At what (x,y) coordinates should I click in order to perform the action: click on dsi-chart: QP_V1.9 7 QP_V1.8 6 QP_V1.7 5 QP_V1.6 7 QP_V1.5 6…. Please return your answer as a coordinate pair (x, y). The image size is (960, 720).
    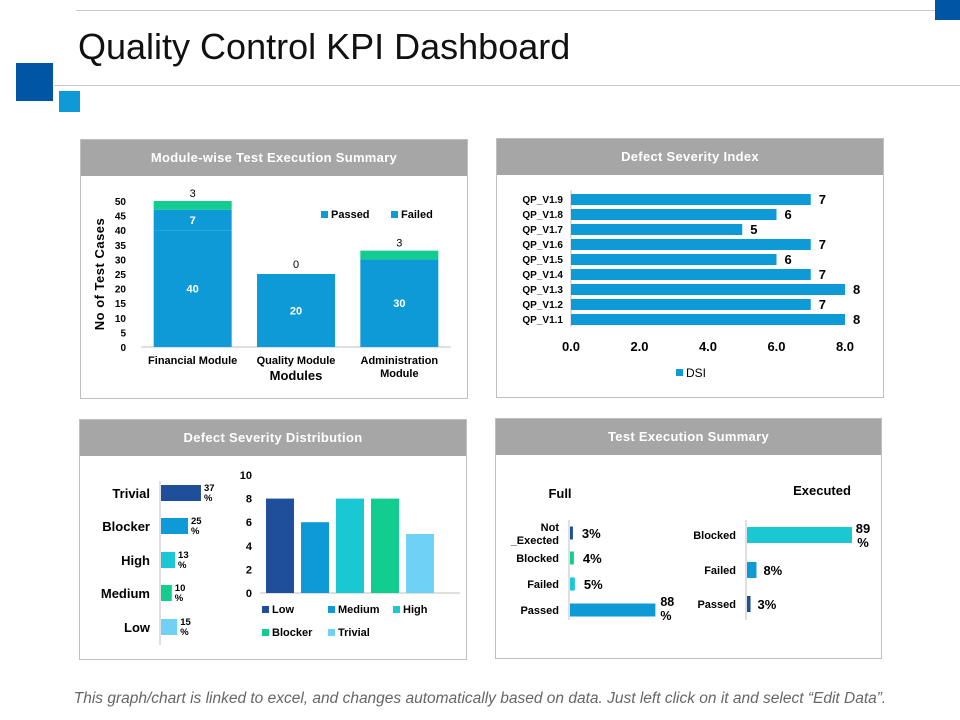
    Looking at the image, I should click on (690, 286).